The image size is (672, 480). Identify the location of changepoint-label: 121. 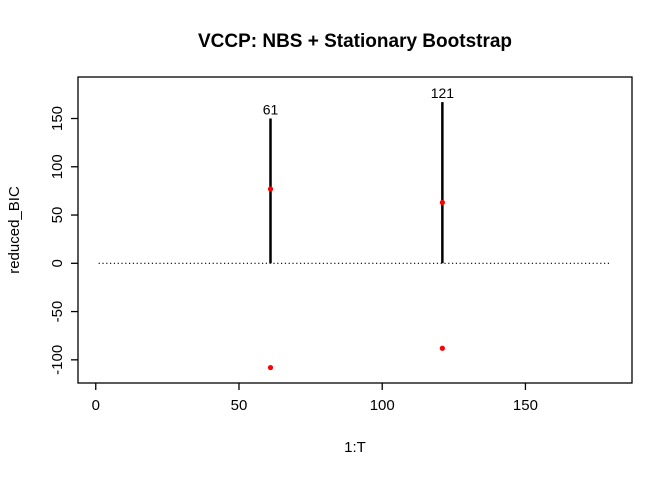
(443, 93).